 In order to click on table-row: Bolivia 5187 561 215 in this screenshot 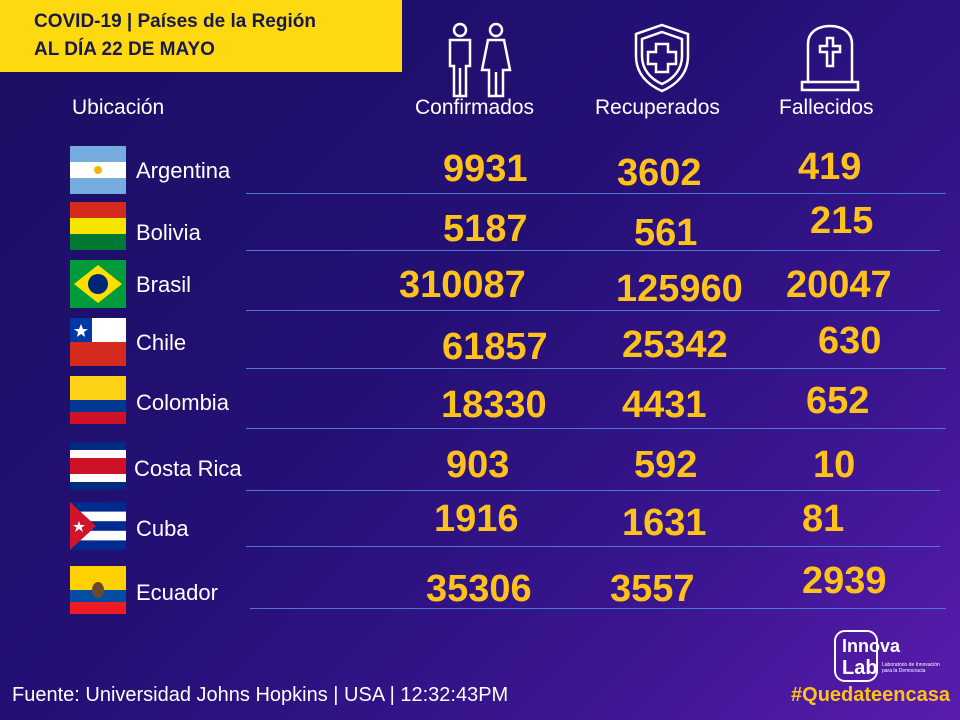, I will do `click(480, 230)`.